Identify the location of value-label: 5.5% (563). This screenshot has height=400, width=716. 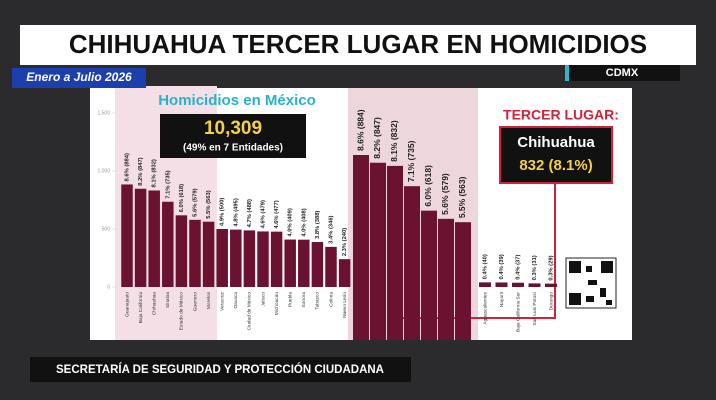
(209, 204).